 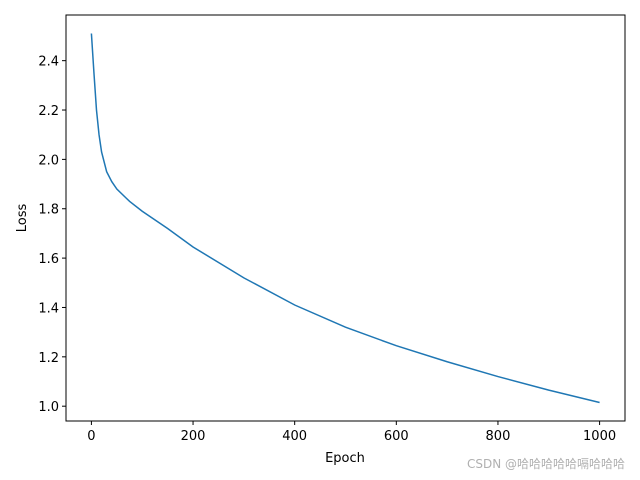 I want to click on y-tick-label: 2.0, so click(x=48, y=160).